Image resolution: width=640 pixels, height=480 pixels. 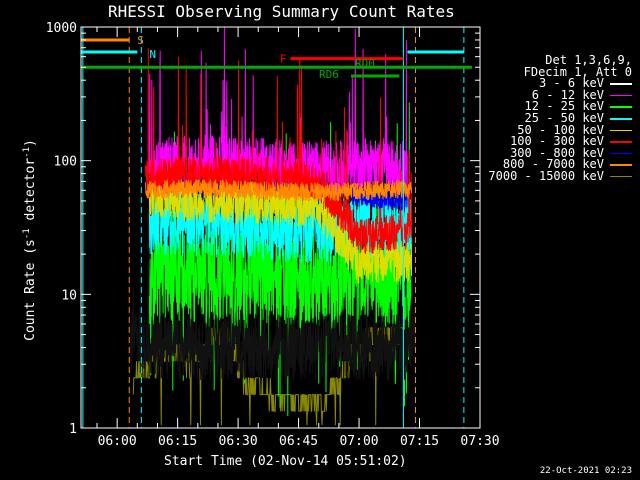 What do you see at coordinates (577, 71) in the screenshot?
I see `legend-header-decimation: FDecim 1, Att 0` at bounding box center [577, 71].